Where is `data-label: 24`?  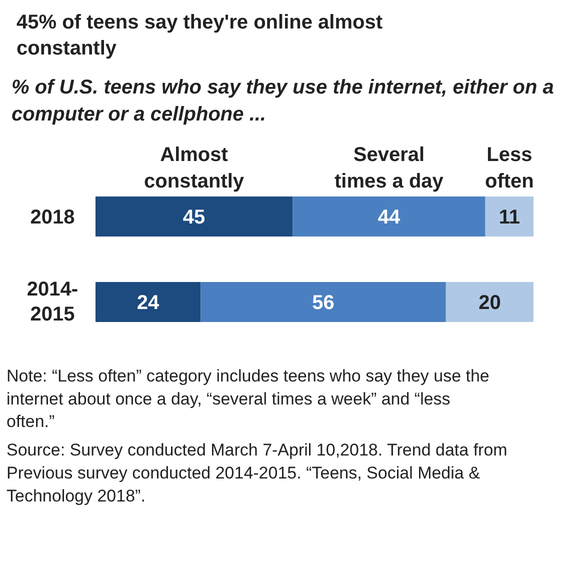
data-label: 24 is located at coordinates (148, 303).